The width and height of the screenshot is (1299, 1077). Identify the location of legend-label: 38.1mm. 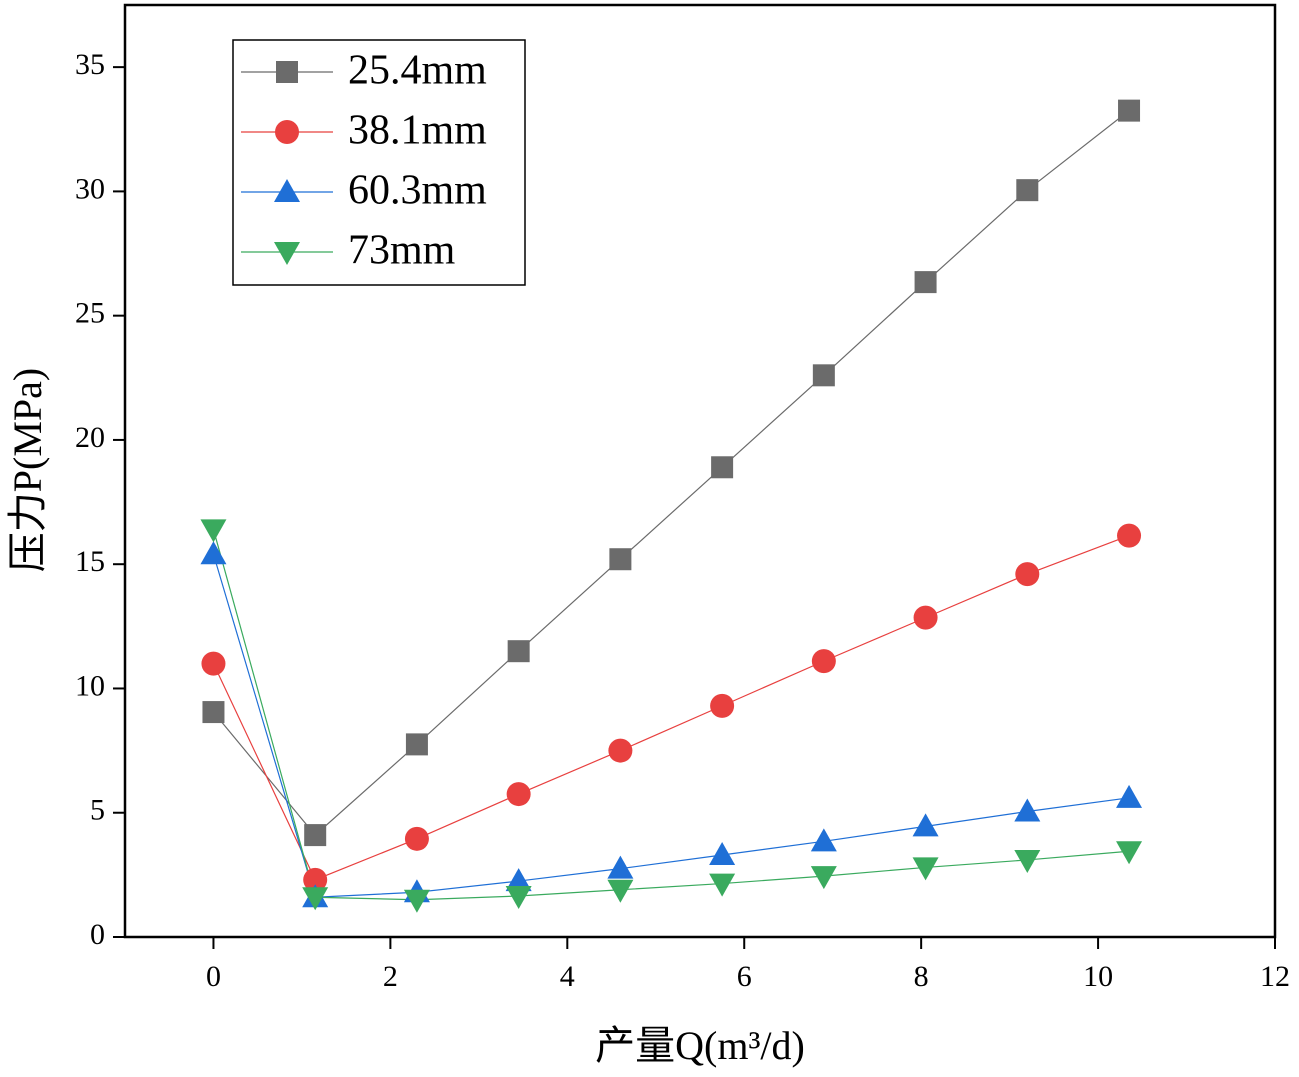
(417, 131).